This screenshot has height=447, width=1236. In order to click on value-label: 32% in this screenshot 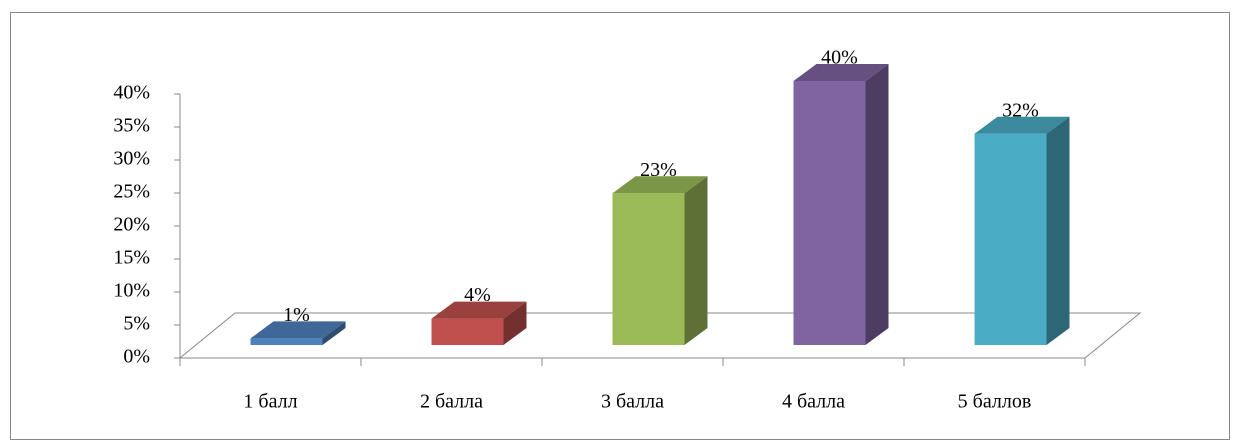, I will do `click(1020, 110)`.